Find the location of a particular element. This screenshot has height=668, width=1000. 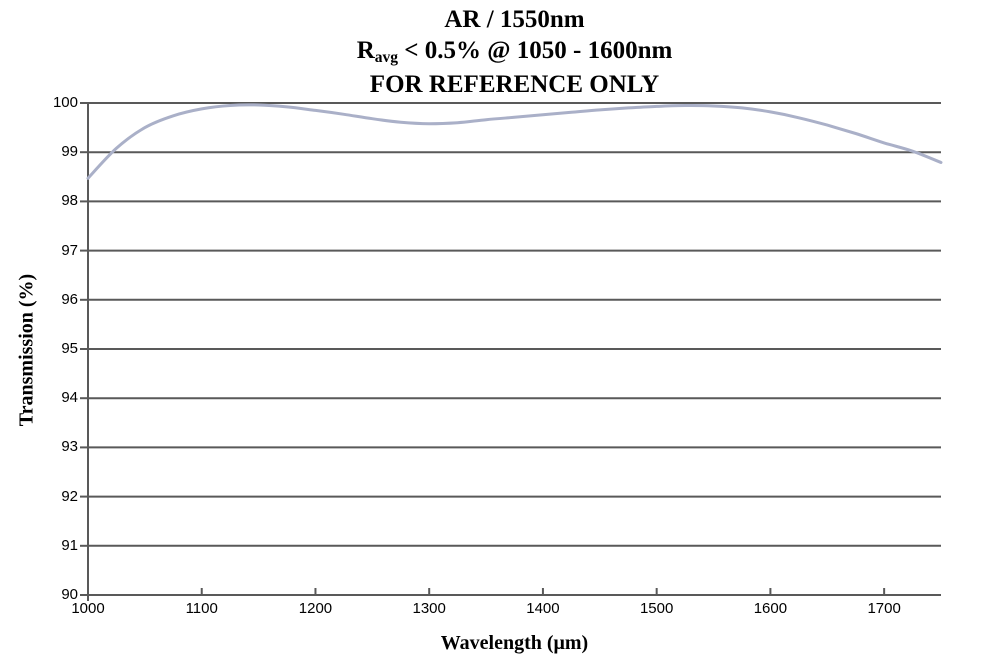

y-axis-title: Transmission (%) is located at coordinates (26, 350).